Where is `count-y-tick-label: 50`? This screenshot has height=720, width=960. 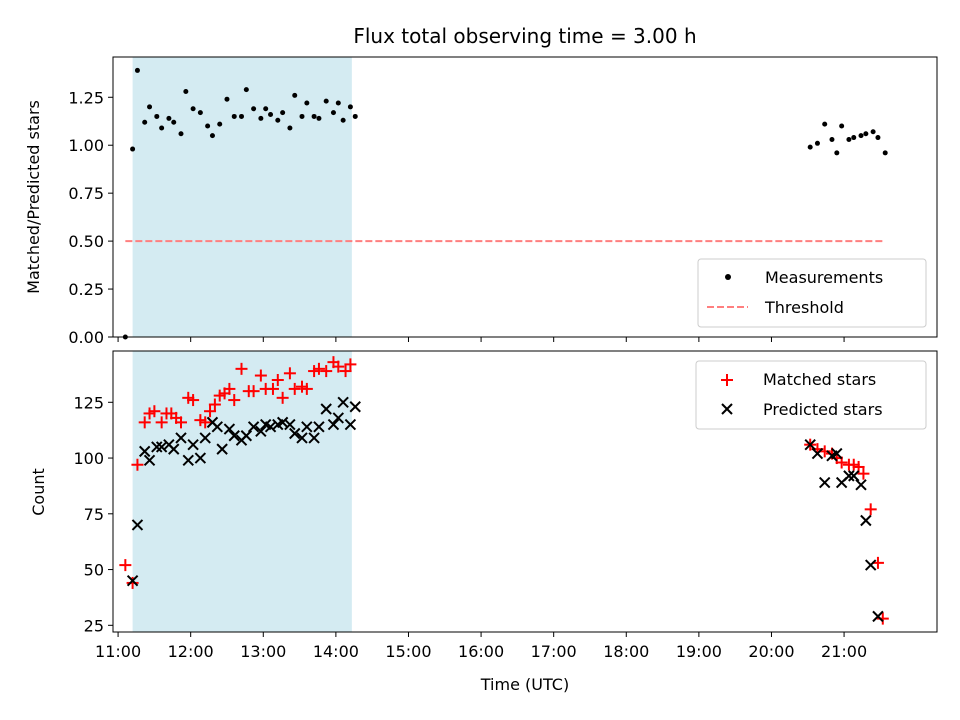 count-y-tick-label: 50 is located at coordinates (94, 570).